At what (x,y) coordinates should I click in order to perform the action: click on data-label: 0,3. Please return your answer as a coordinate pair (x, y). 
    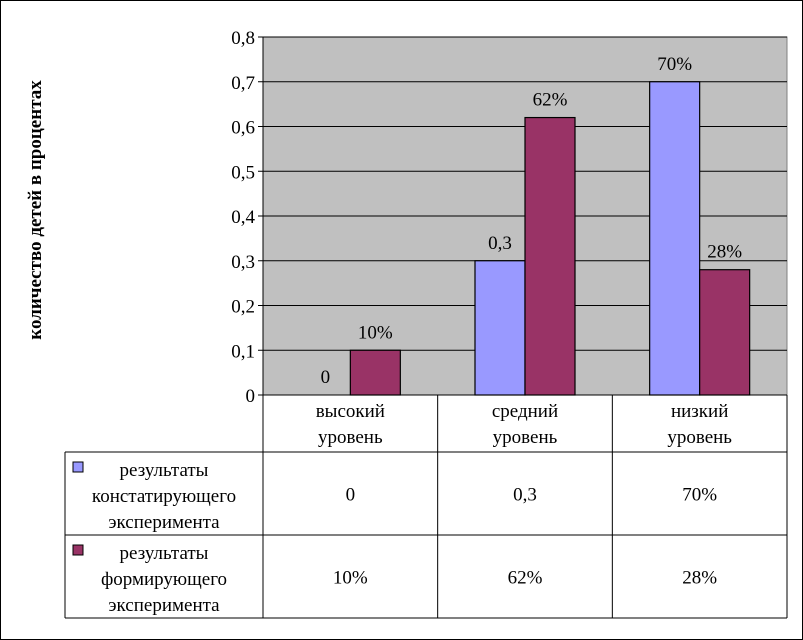
    Looking at the image, I should click on (500, 243).